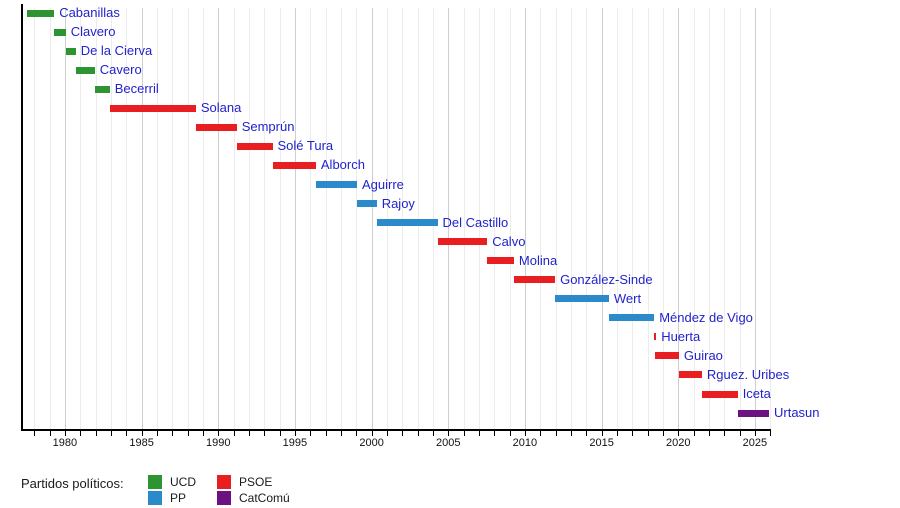  I want to click on legend-item-psoe: PSOE, so click(244, 482).